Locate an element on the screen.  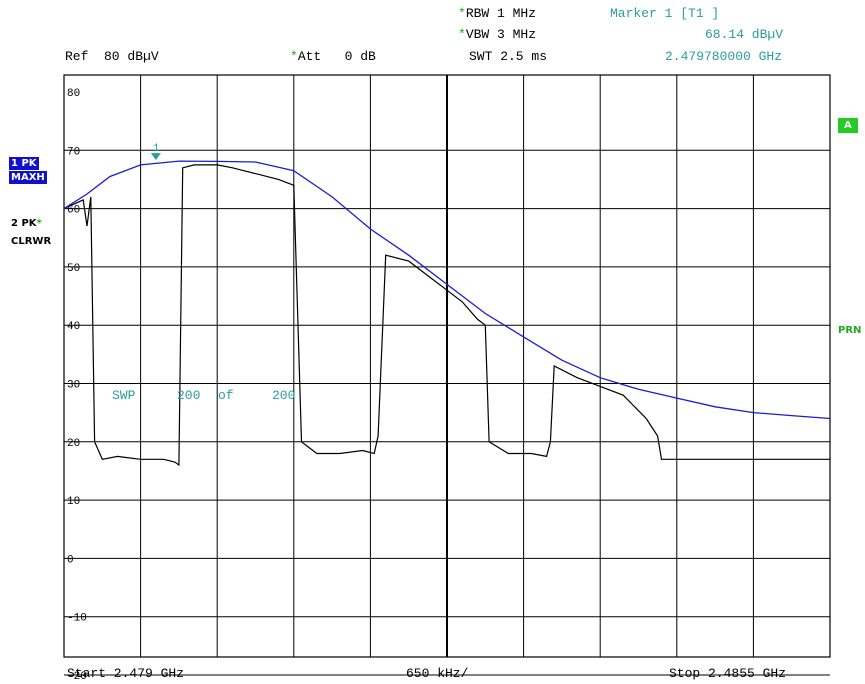
att-text: Att 0 dB is located at coordinates (336, 56).